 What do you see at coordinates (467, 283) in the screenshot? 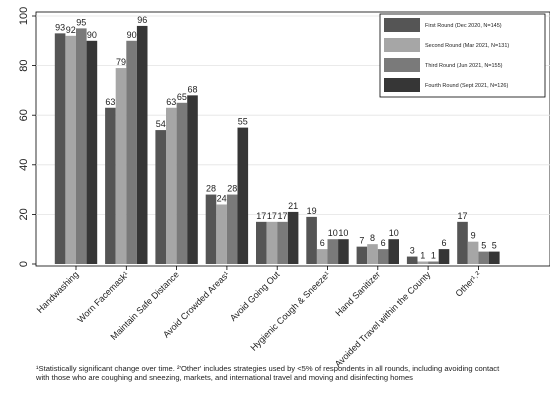
I see `category-label: Other¹˒²` at bounding box center [467, 283].